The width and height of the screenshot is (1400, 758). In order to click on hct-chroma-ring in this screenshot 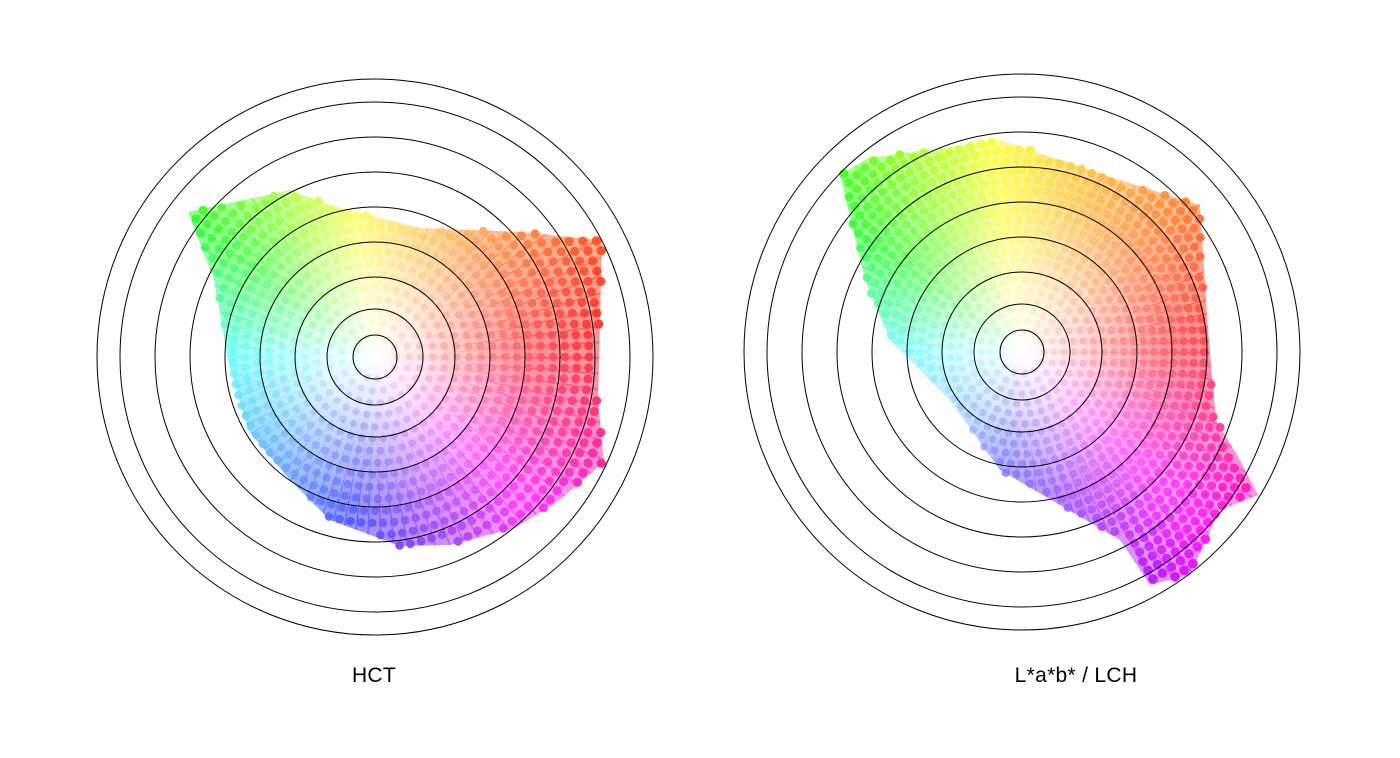, I will do `click(375, 357)`.